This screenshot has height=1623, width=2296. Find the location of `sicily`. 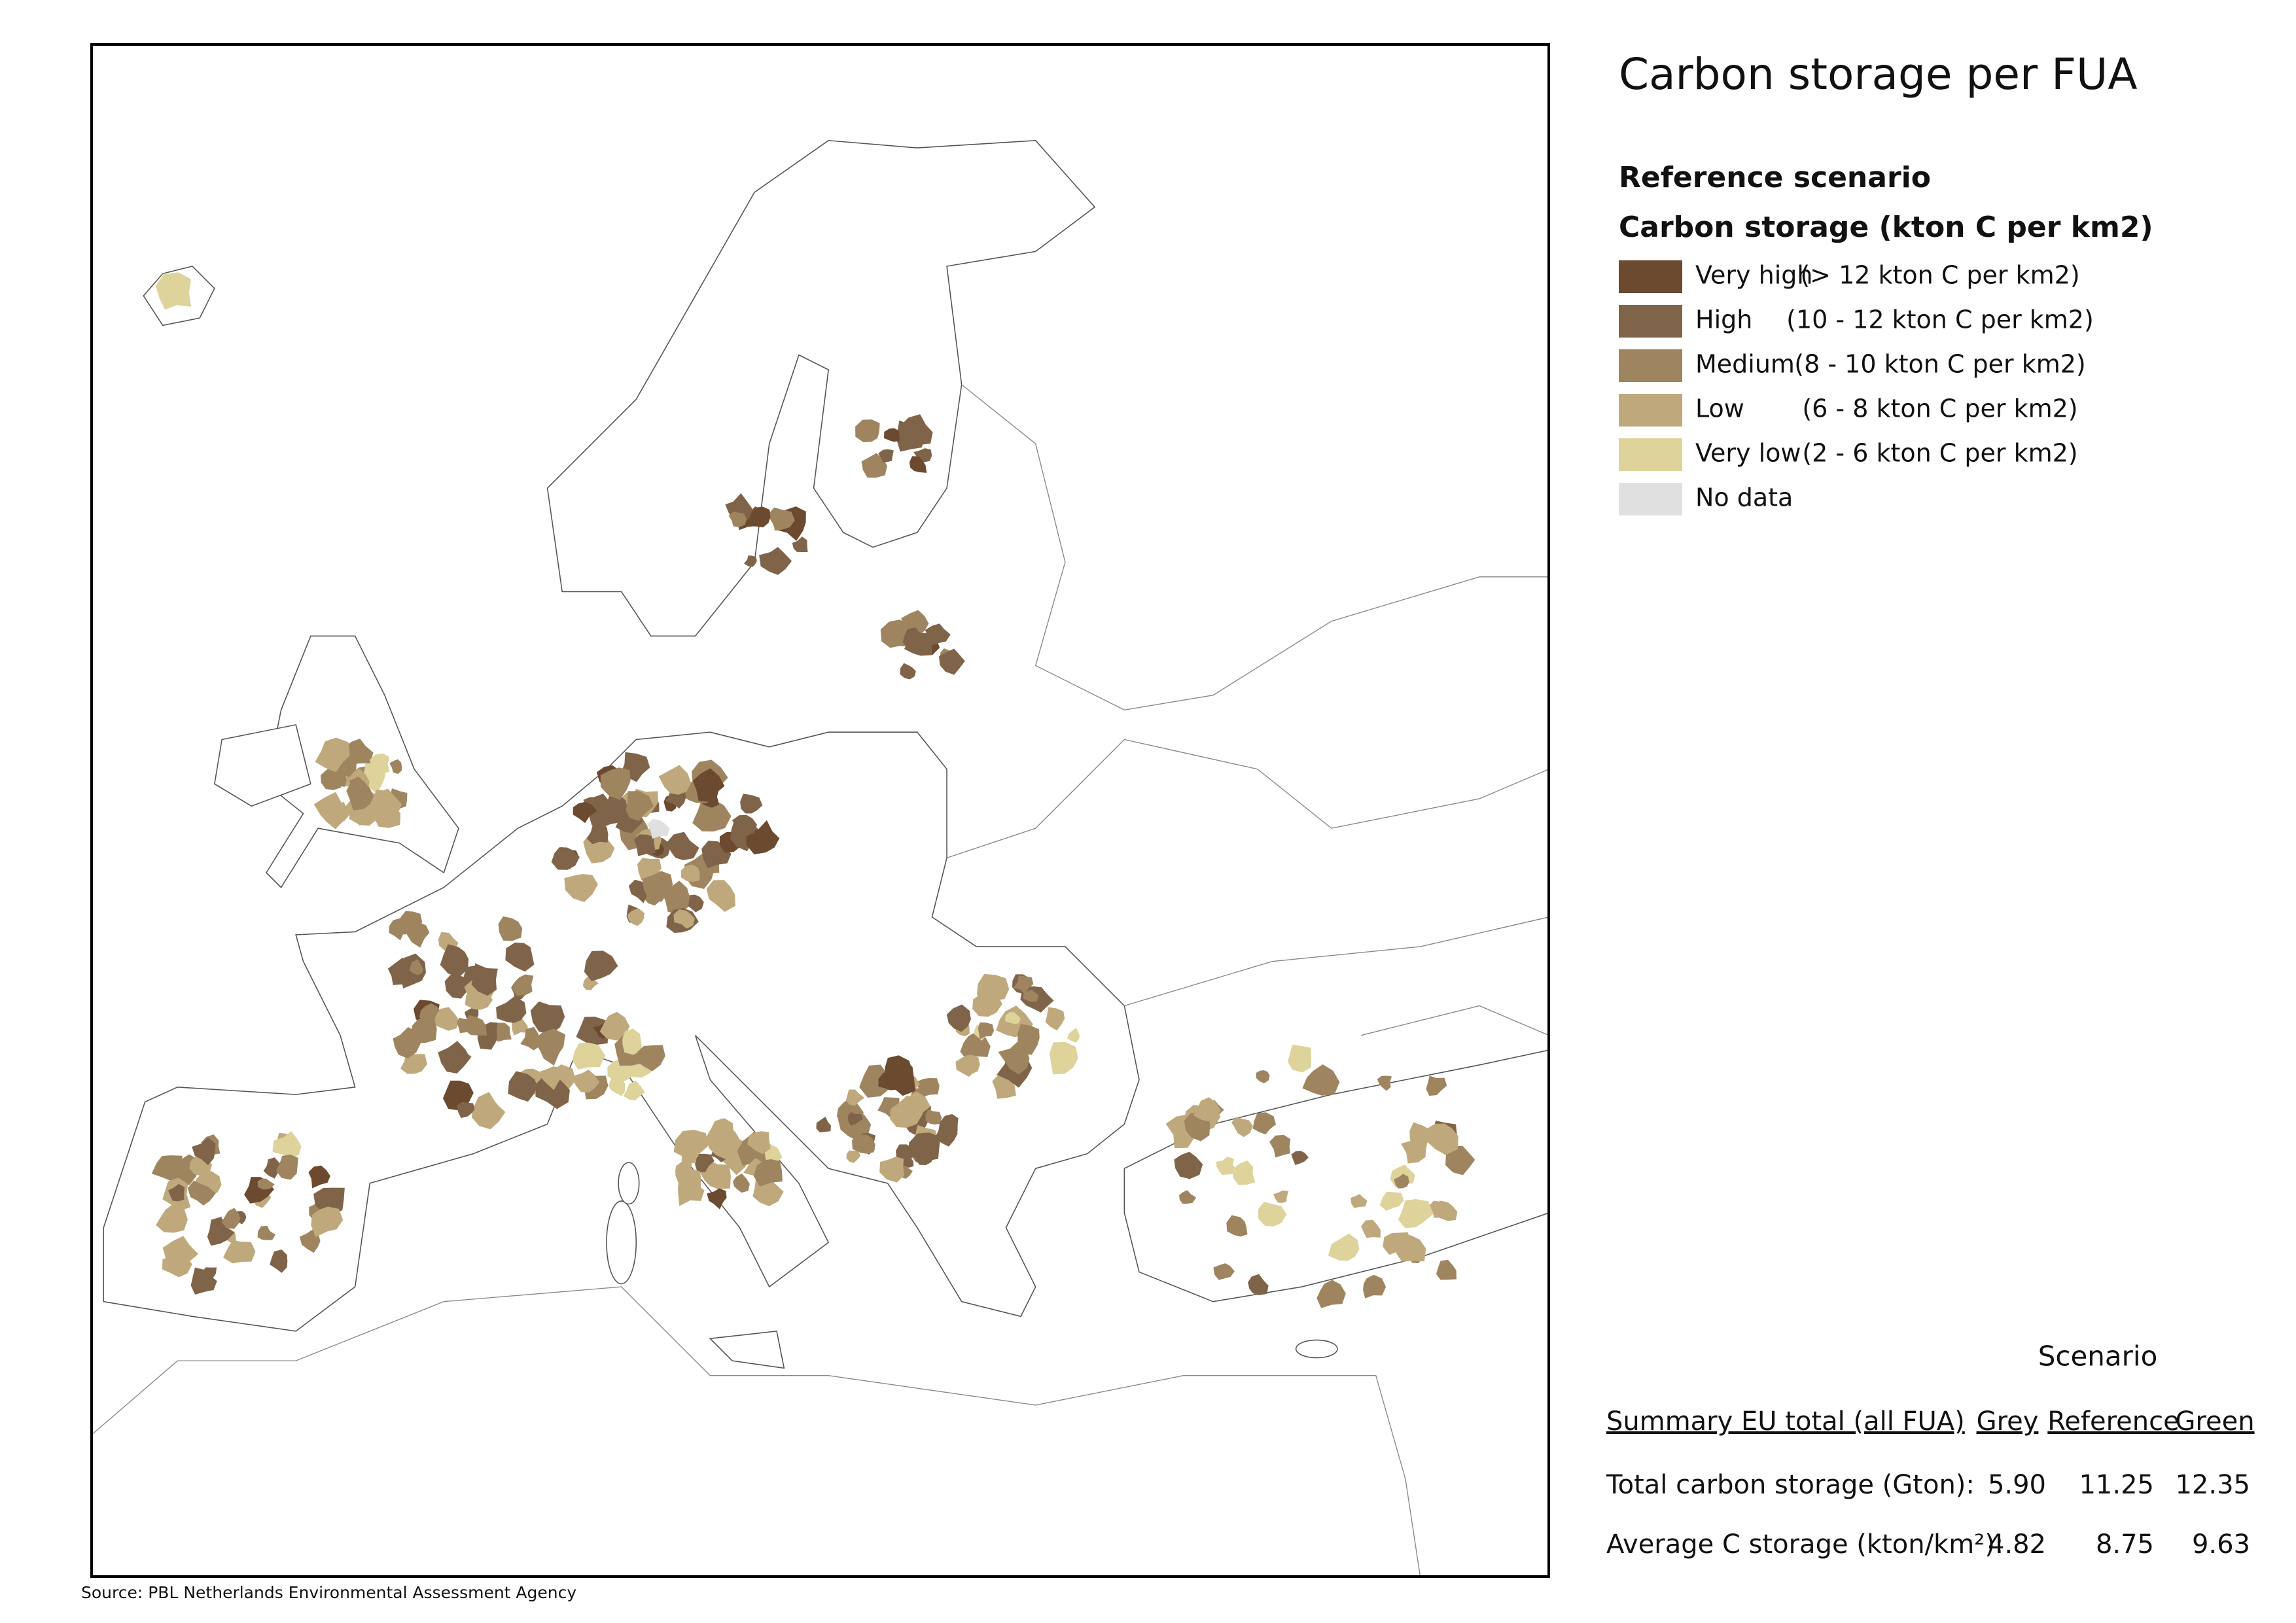

sicily is located at coordinates (747, 1350).